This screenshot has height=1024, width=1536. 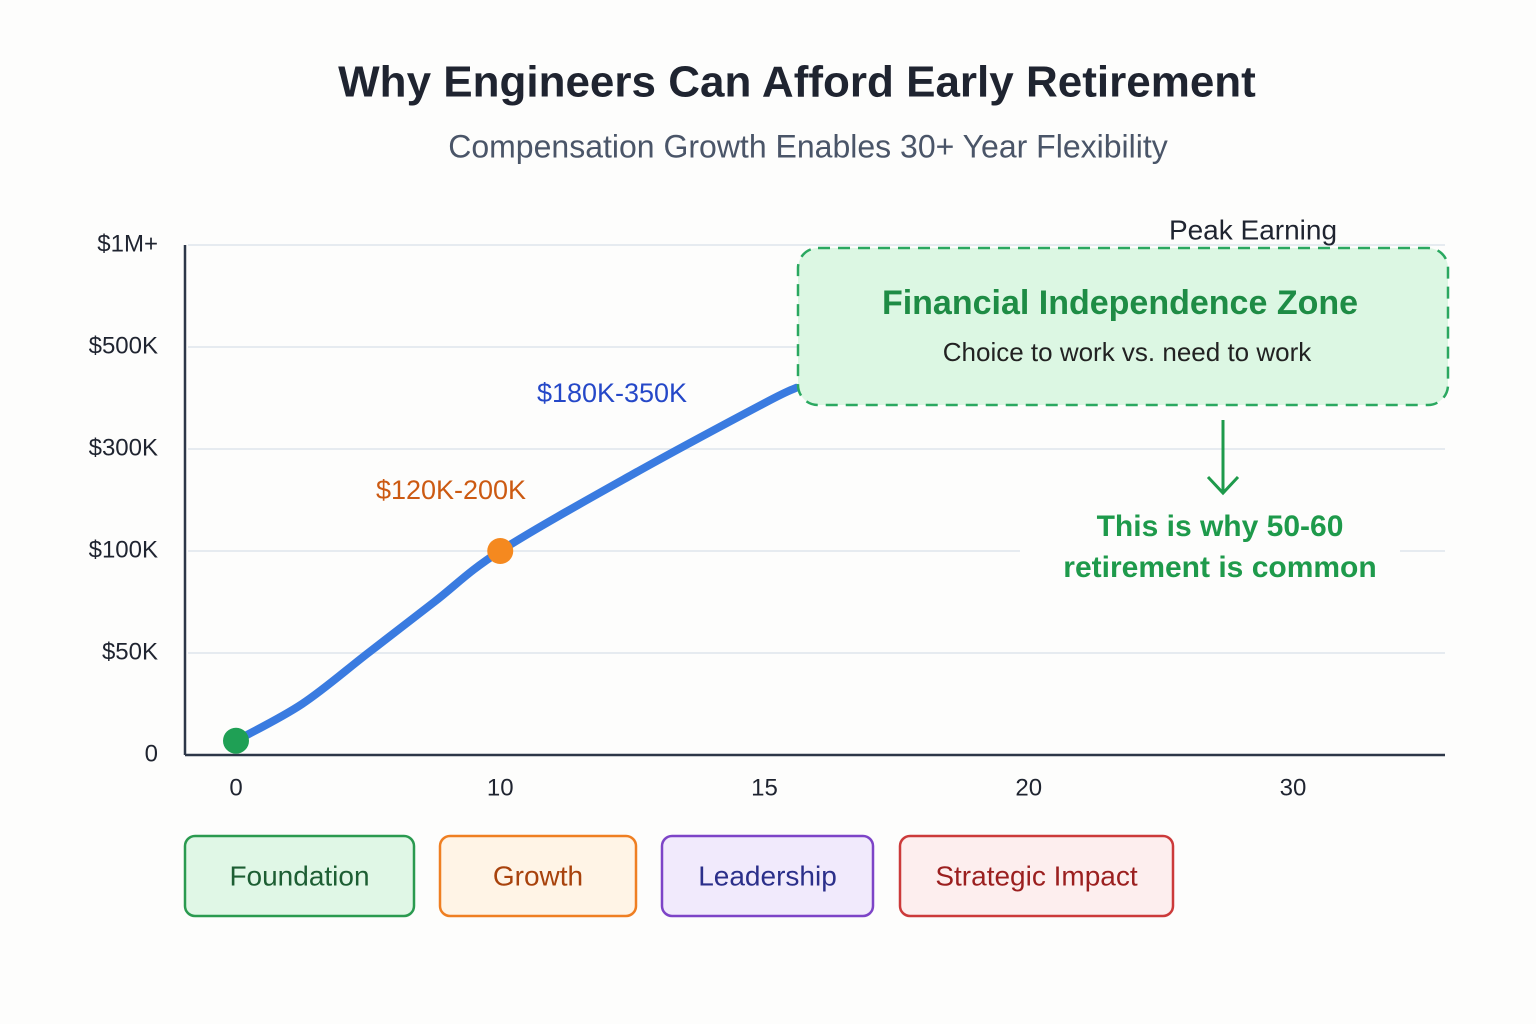 What do you see at coordinates (1123, 326) in the screenshot?
I see `zone-box` at bounding box center [1123, 326].